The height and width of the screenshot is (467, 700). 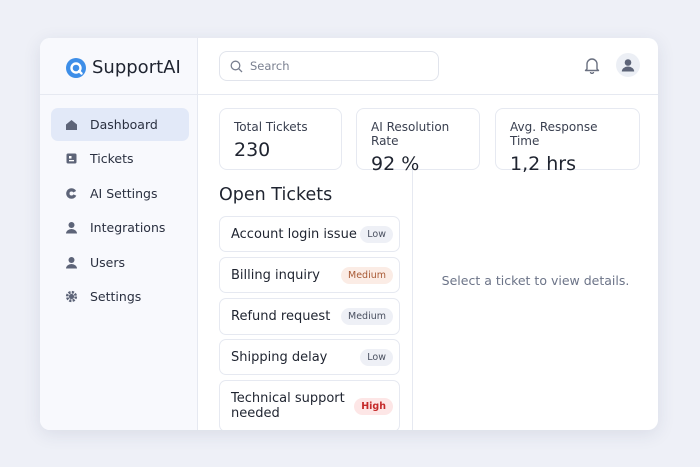 I want to click on stat-card: Avg. Response Time 1,2 hrs, so click(x=567, y=141).